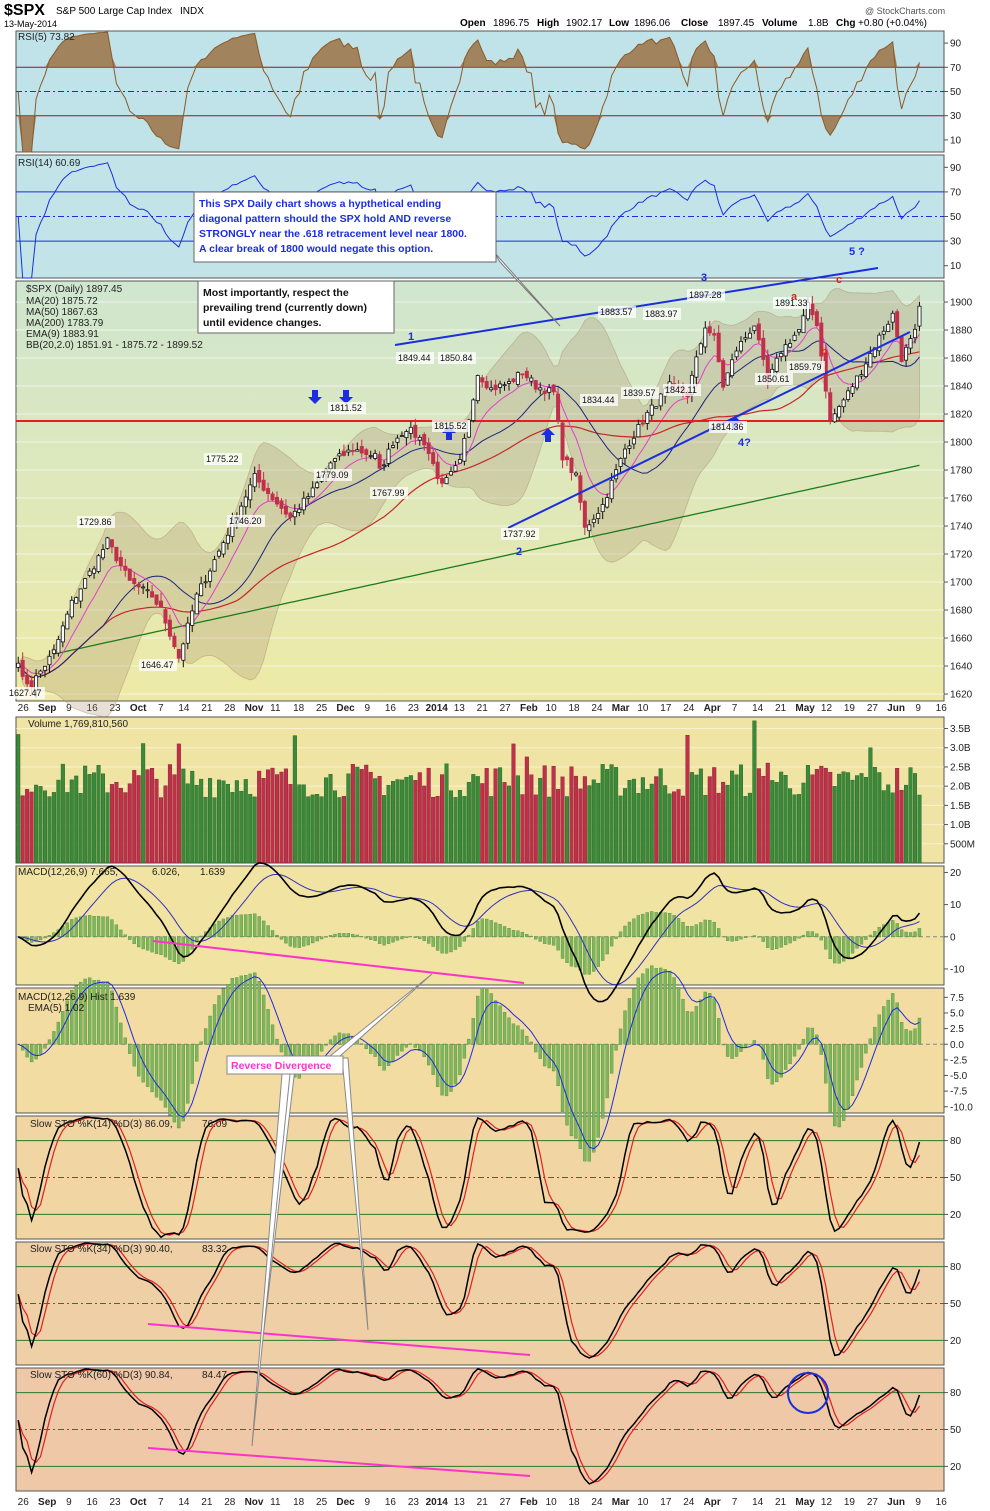 This screenshot has width=990, height=1511. What do you see at coordinates (214, 1375) in the screenshot?
I see `sto60-legend-b: 84.47` at bounding box center [214, 1375].